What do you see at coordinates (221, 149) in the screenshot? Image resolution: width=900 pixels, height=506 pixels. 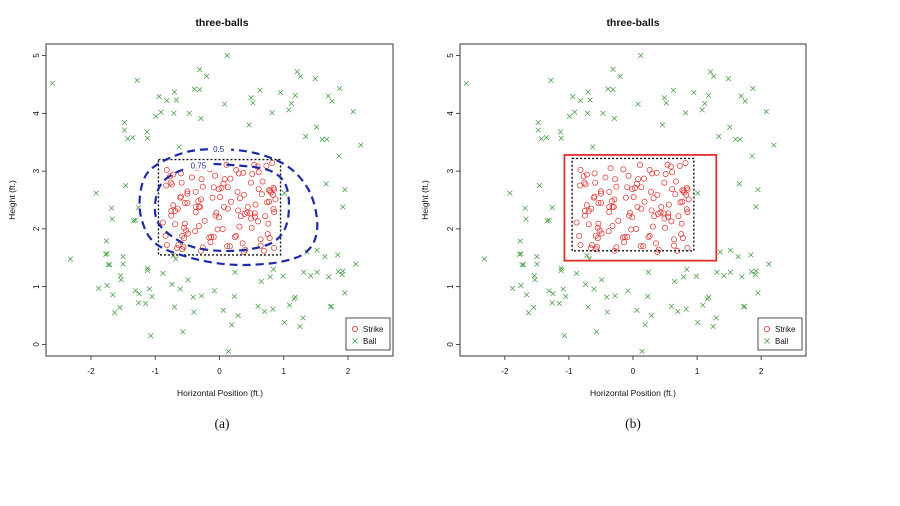 I see `panel-a-contour-label-bg` at bounding box center [221, 149].